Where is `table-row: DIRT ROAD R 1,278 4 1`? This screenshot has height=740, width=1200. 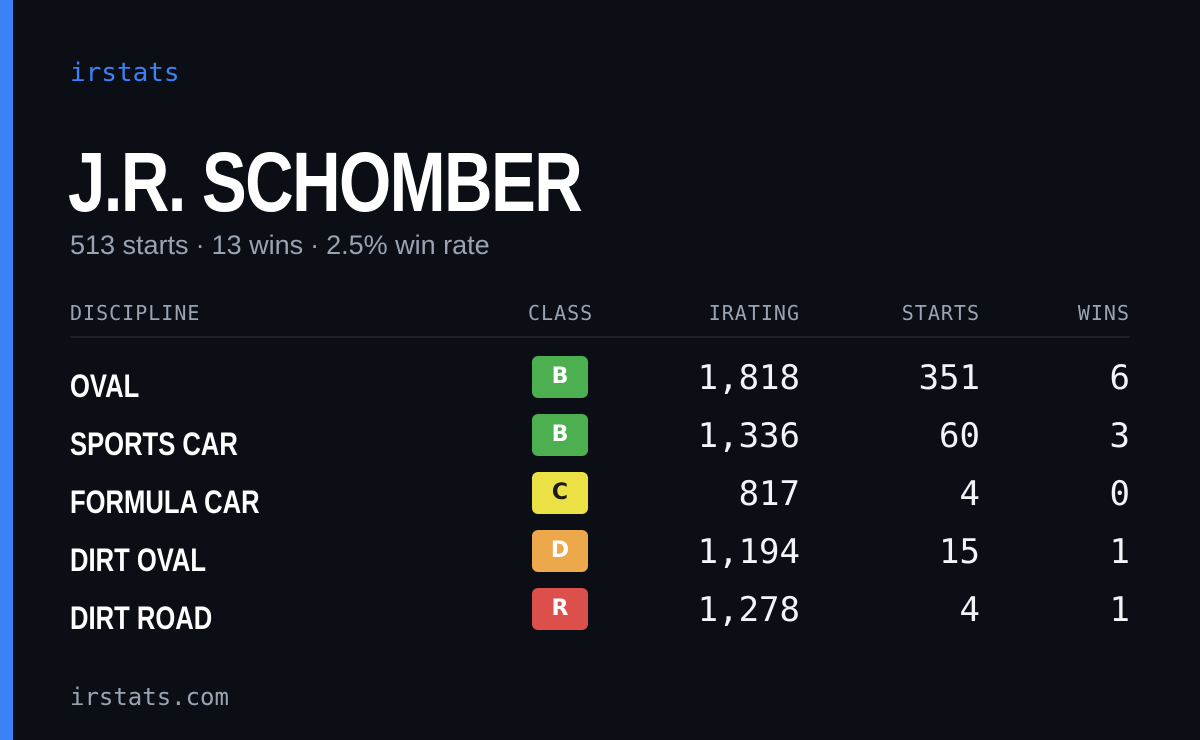 table-row: DIRT ROAD R 1,278 4 1 is located at coordinates (600, 613).